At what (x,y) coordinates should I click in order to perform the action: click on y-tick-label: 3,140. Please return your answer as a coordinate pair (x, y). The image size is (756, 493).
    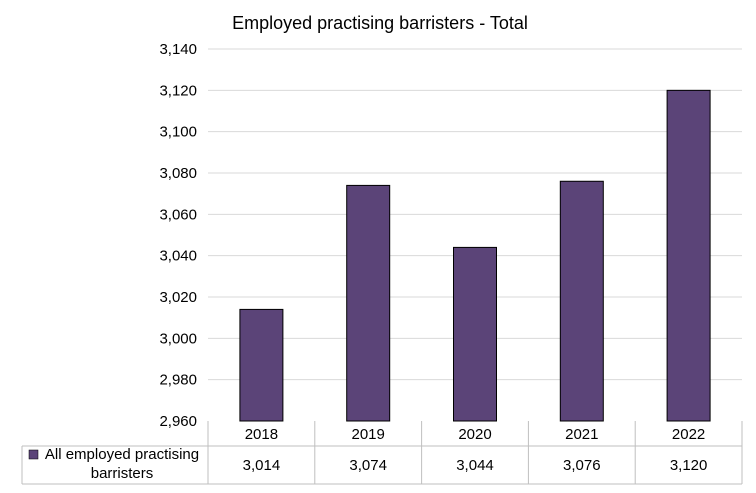
    Looking at the image, I should click on (178, 49).